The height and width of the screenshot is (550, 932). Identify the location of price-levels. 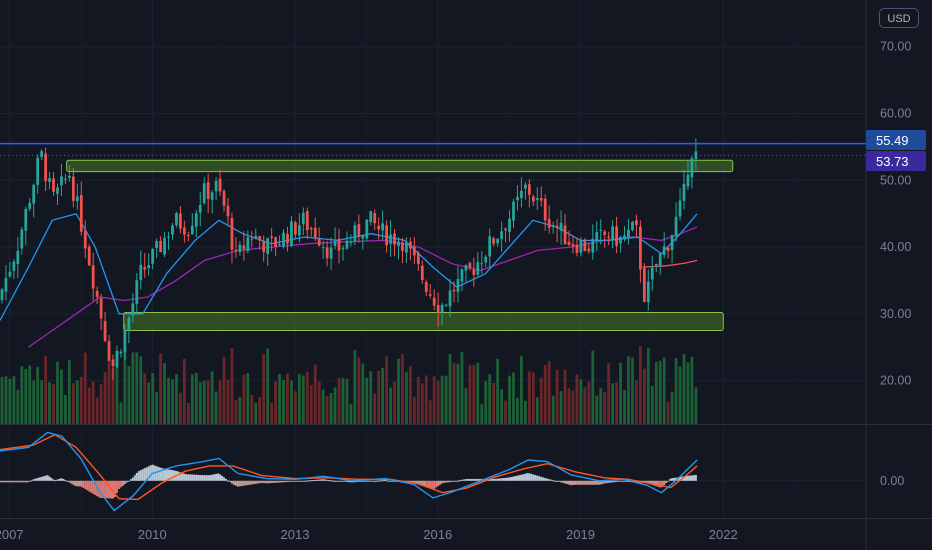
(433, 149).